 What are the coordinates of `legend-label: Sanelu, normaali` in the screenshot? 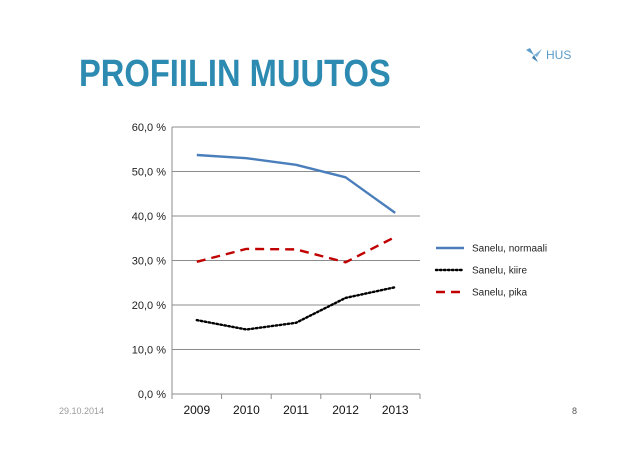 It's located at (509, 249).